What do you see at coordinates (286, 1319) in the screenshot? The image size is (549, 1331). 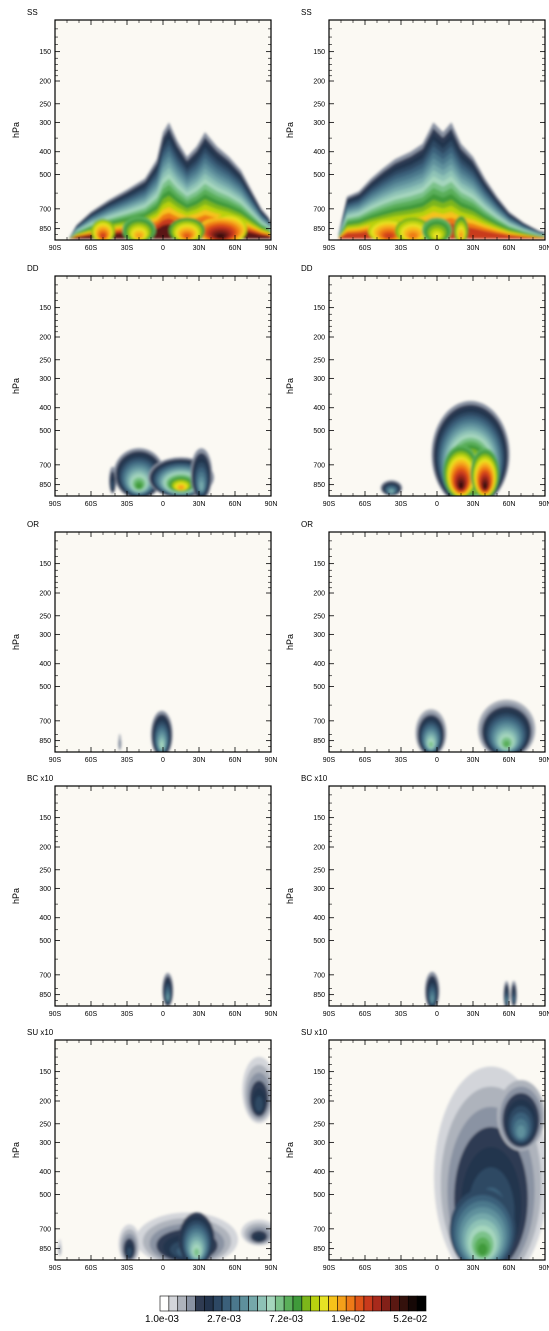 I see `colorbar-label: 7.2e-03` at bounding box center [286, 1319].